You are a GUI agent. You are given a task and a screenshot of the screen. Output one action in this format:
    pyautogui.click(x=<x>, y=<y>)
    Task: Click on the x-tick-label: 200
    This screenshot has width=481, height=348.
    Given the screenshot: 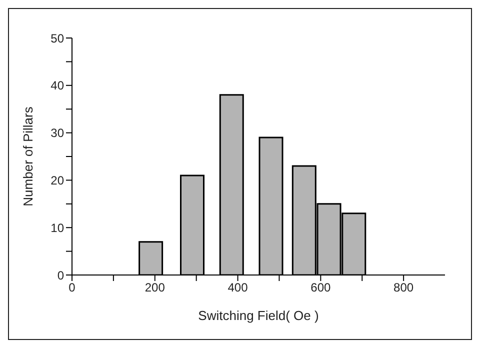 What is the action you would take?
    pyautogui.click(x=155, y=287)
    